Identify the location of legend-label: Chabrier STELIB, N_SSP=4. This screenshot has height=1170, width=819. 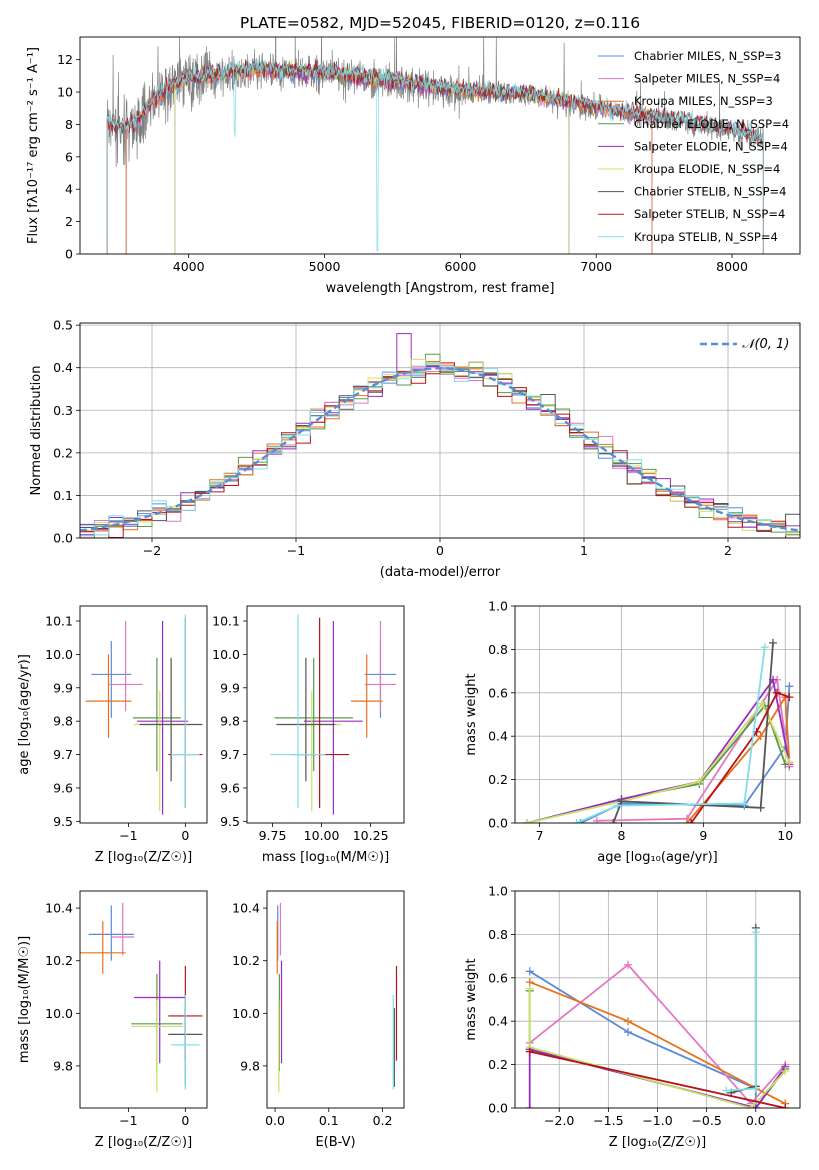
(710, 192).